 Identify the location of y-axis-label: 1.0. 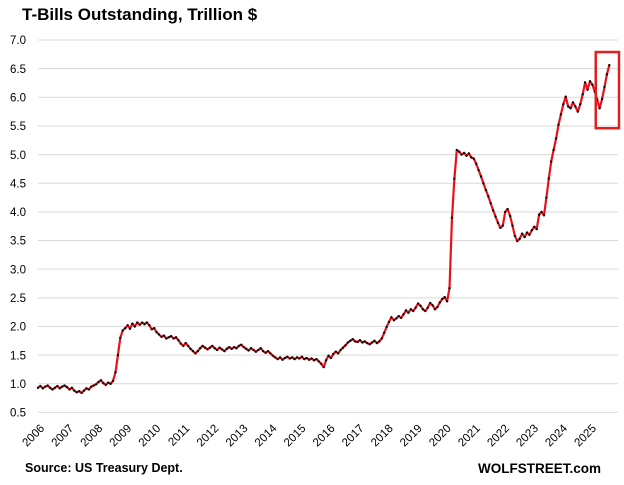
(18, 385).